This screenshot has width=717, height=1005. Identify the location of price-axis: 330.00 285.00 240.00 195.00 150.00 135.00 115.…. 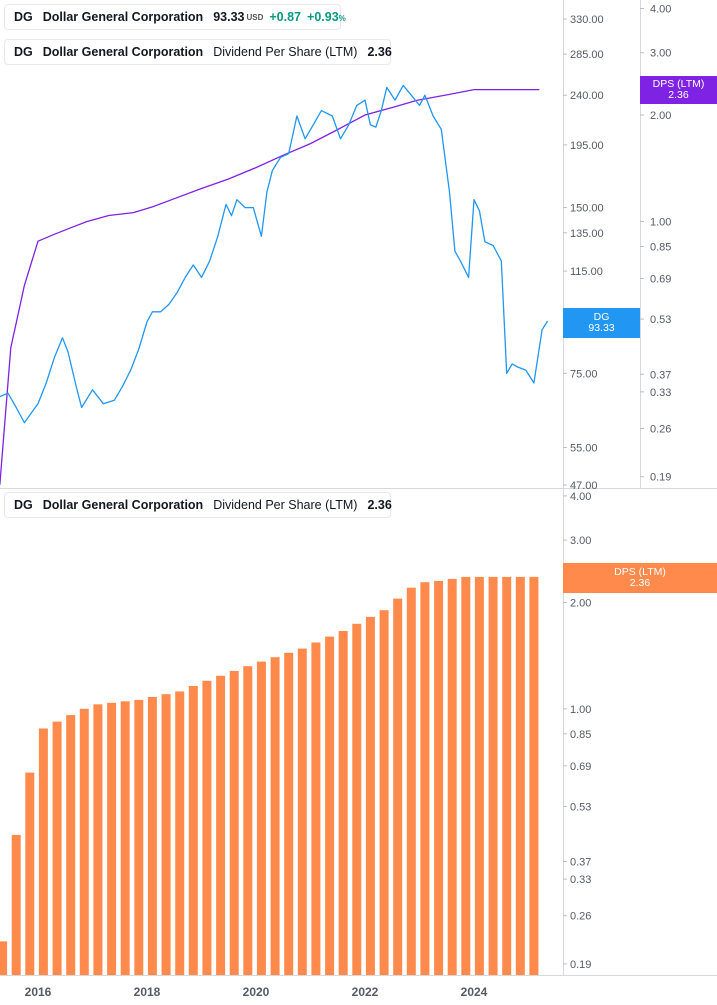
(583, 253).